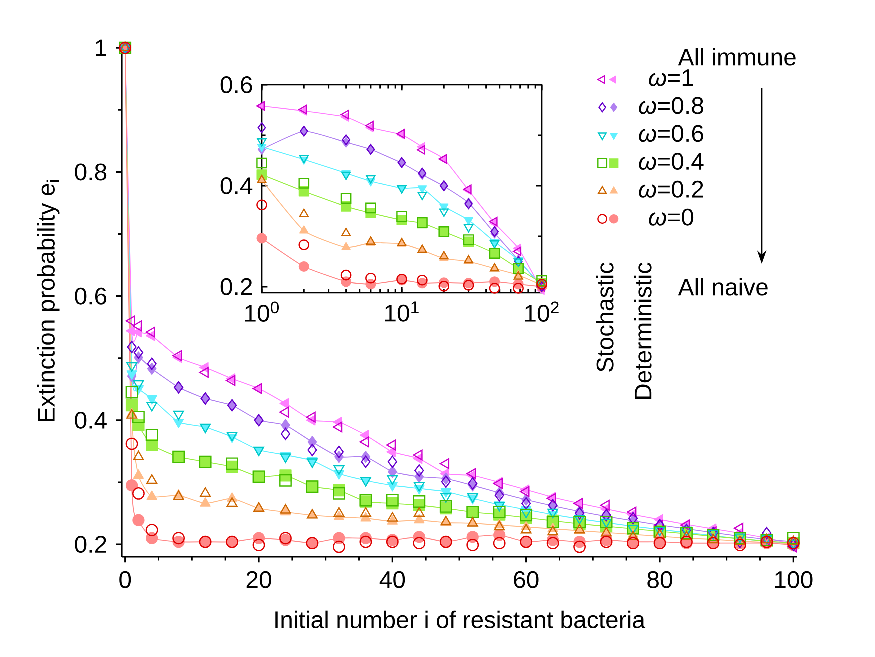 This screenshot has height=657, width=875. What do you see at coordinates (723, 287) in the screenshot?
I see `annotation: All naive` at bounding box center [723, 287].